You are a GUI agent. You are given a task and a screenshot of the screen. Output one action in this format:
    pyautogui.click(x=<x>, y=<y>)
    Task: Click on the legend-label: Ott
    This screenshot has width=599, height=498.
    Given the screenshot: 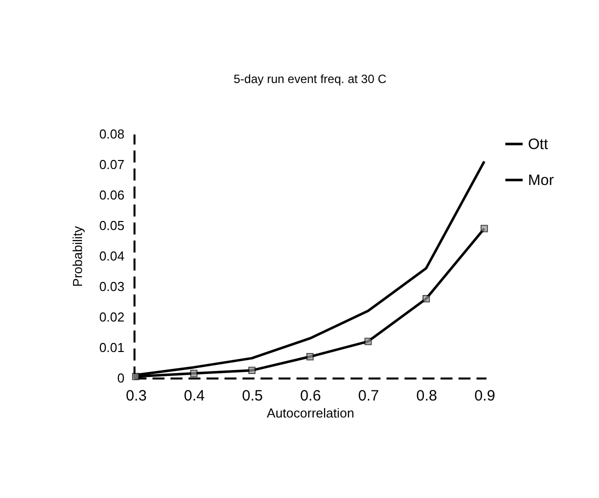 What is the action you would take?
    pyautogui.click(x=538, y=144)
    